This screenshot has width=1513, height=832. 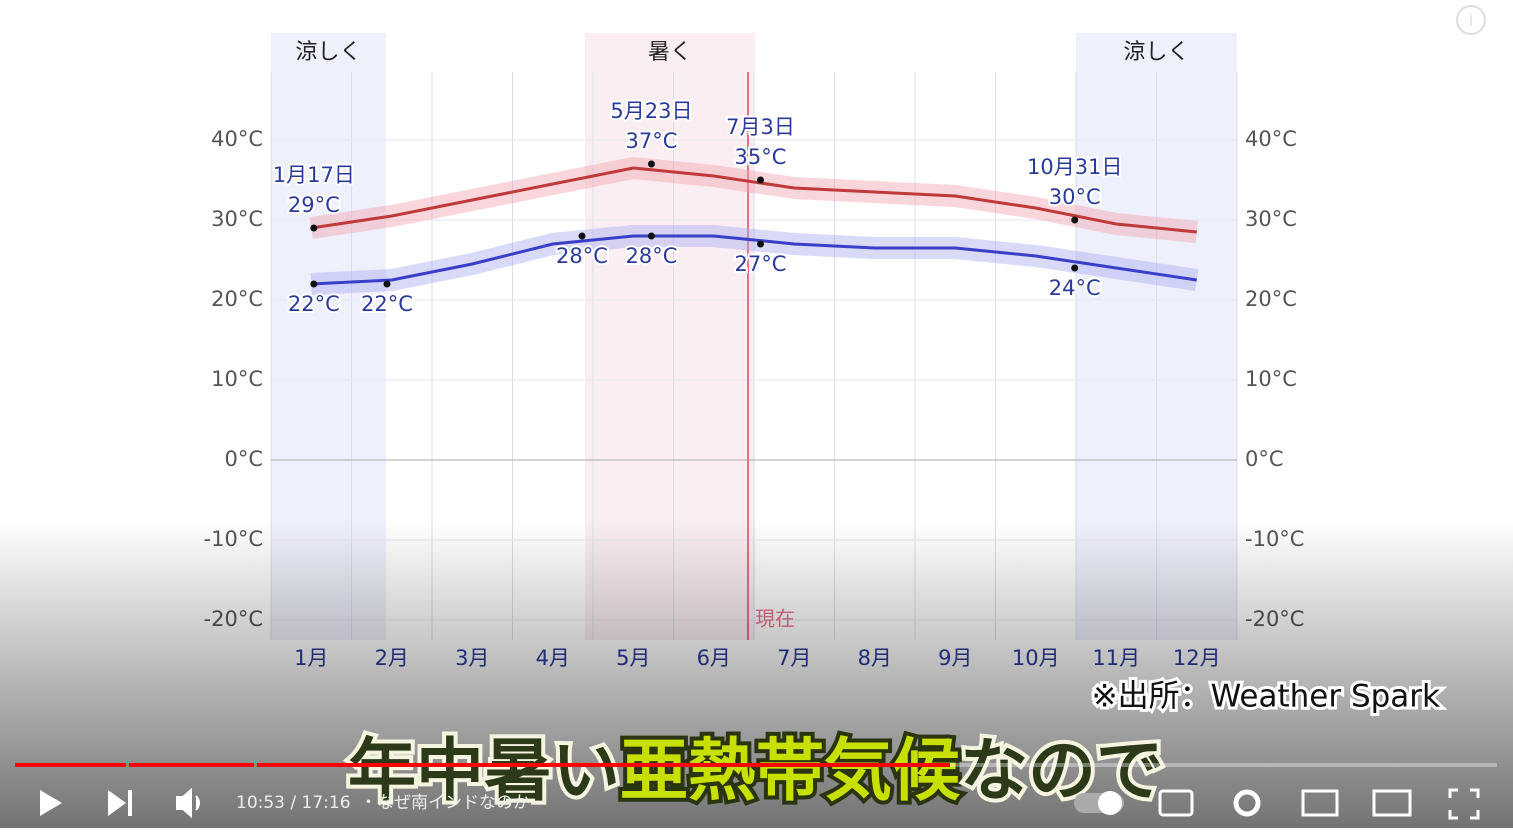 I want to click on y-tick-label: 40°C, so click(x=237, y=139).